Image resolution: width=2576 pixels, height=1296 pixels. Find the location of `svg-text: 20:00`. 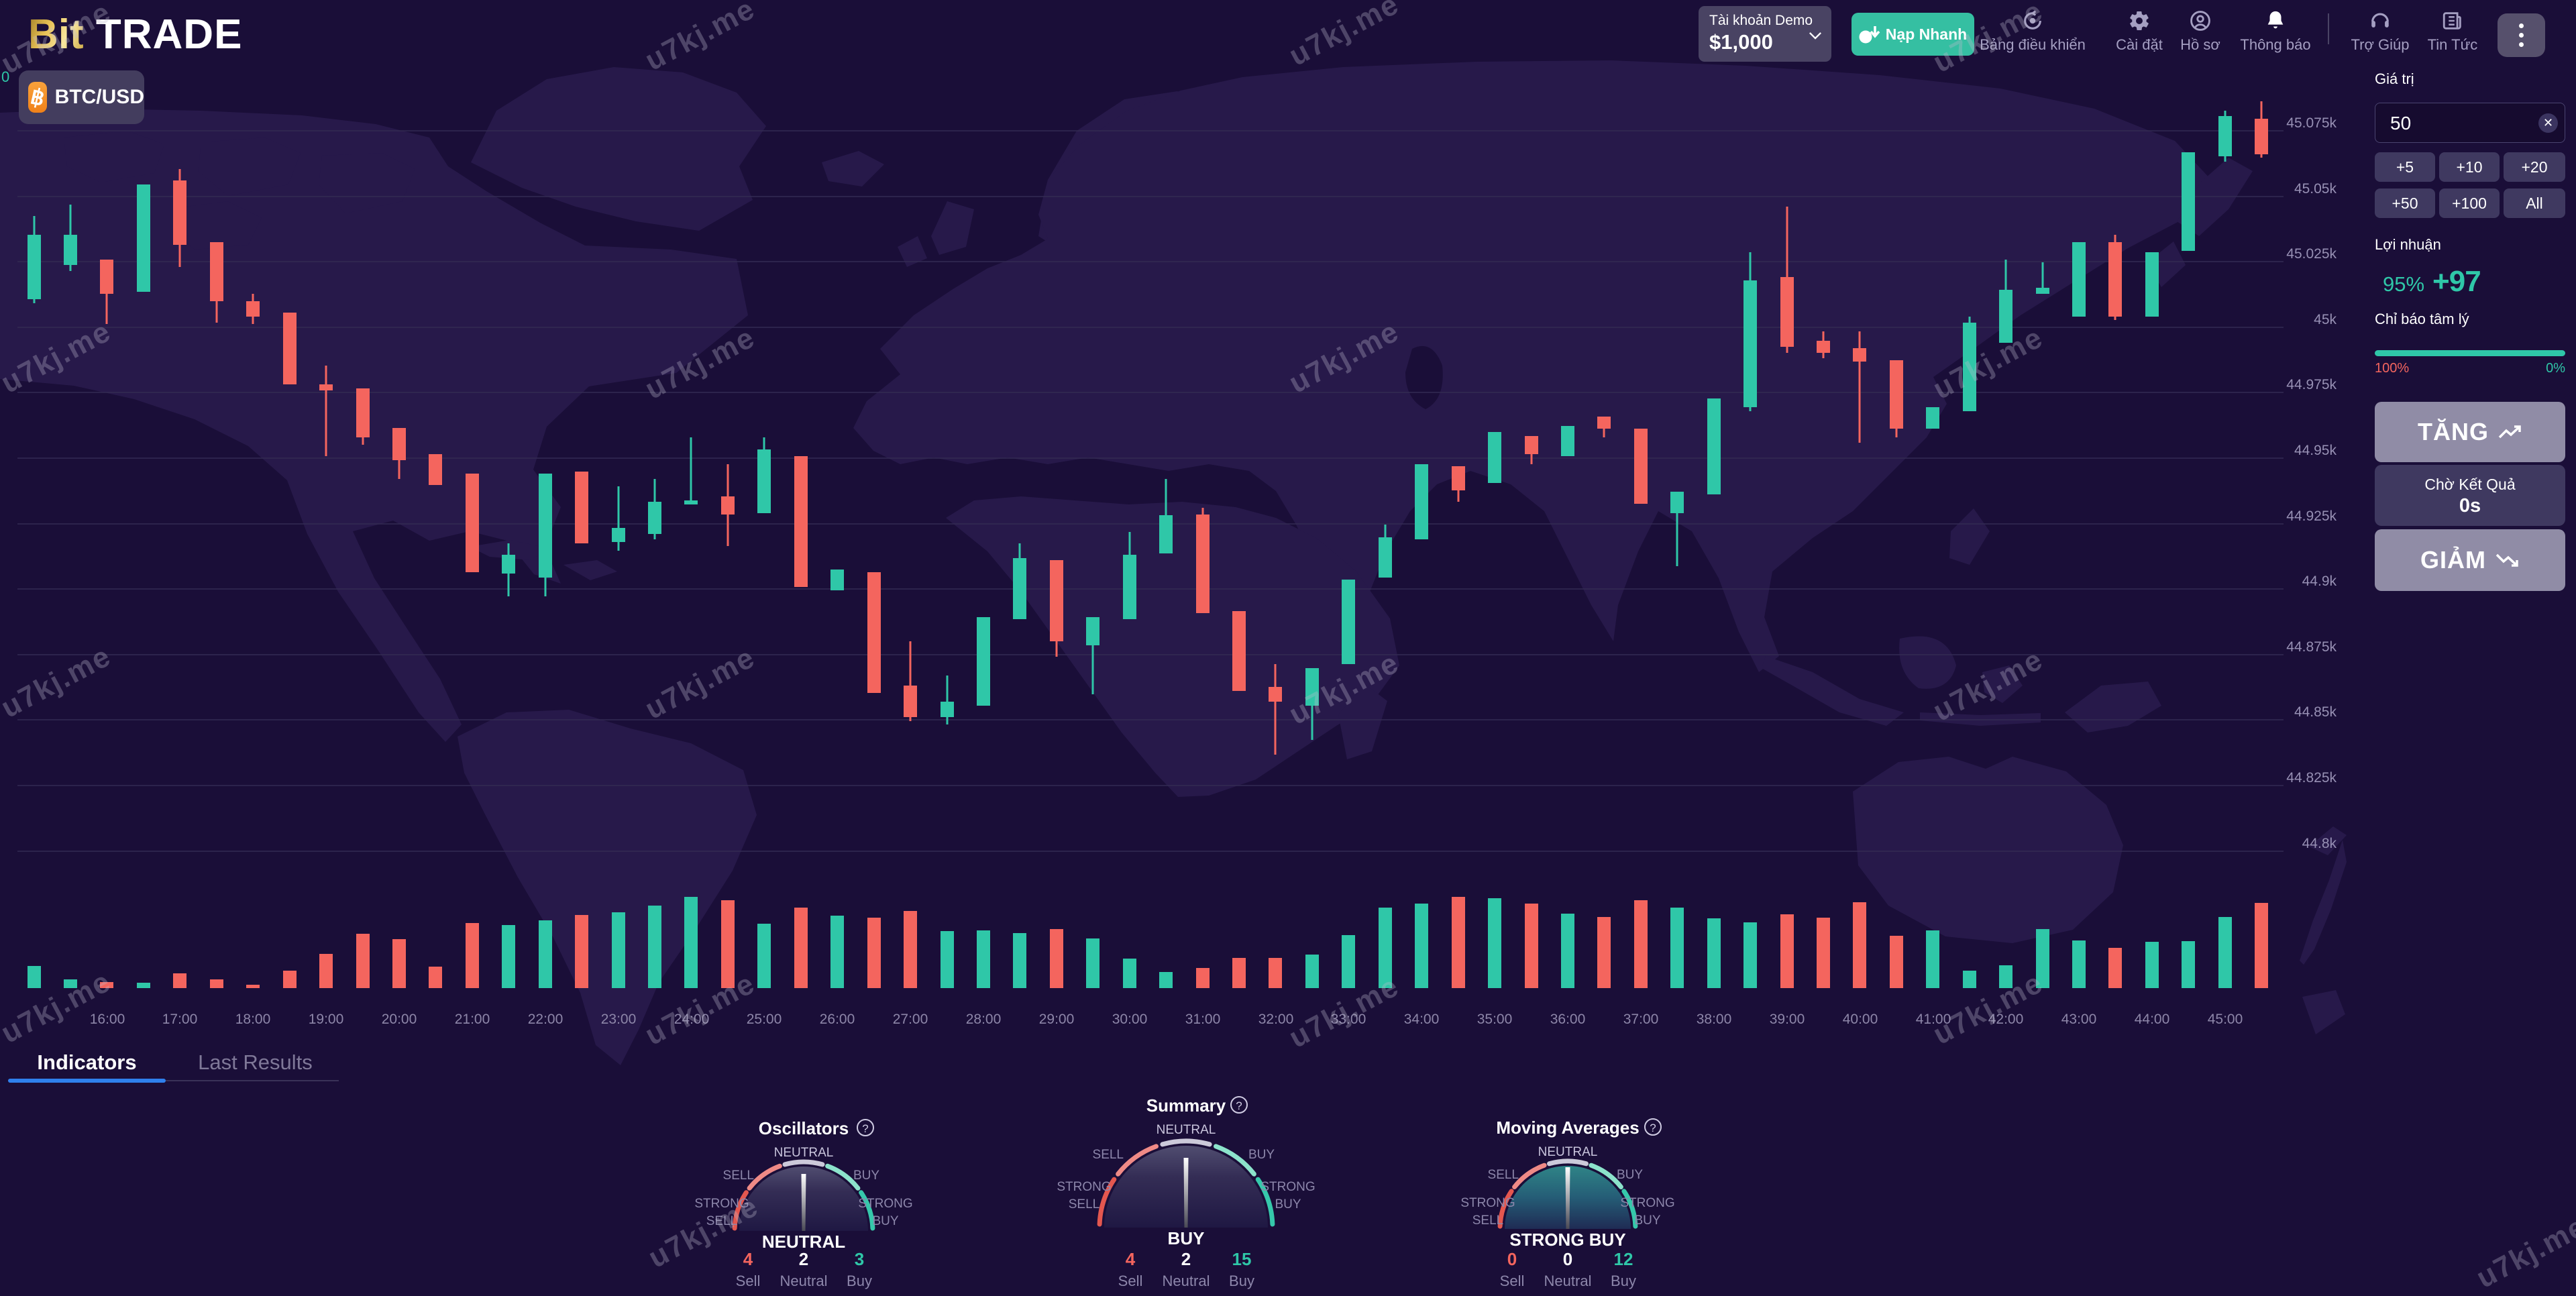

svg-text: 20:00 is located at coordinates (399, 1020).